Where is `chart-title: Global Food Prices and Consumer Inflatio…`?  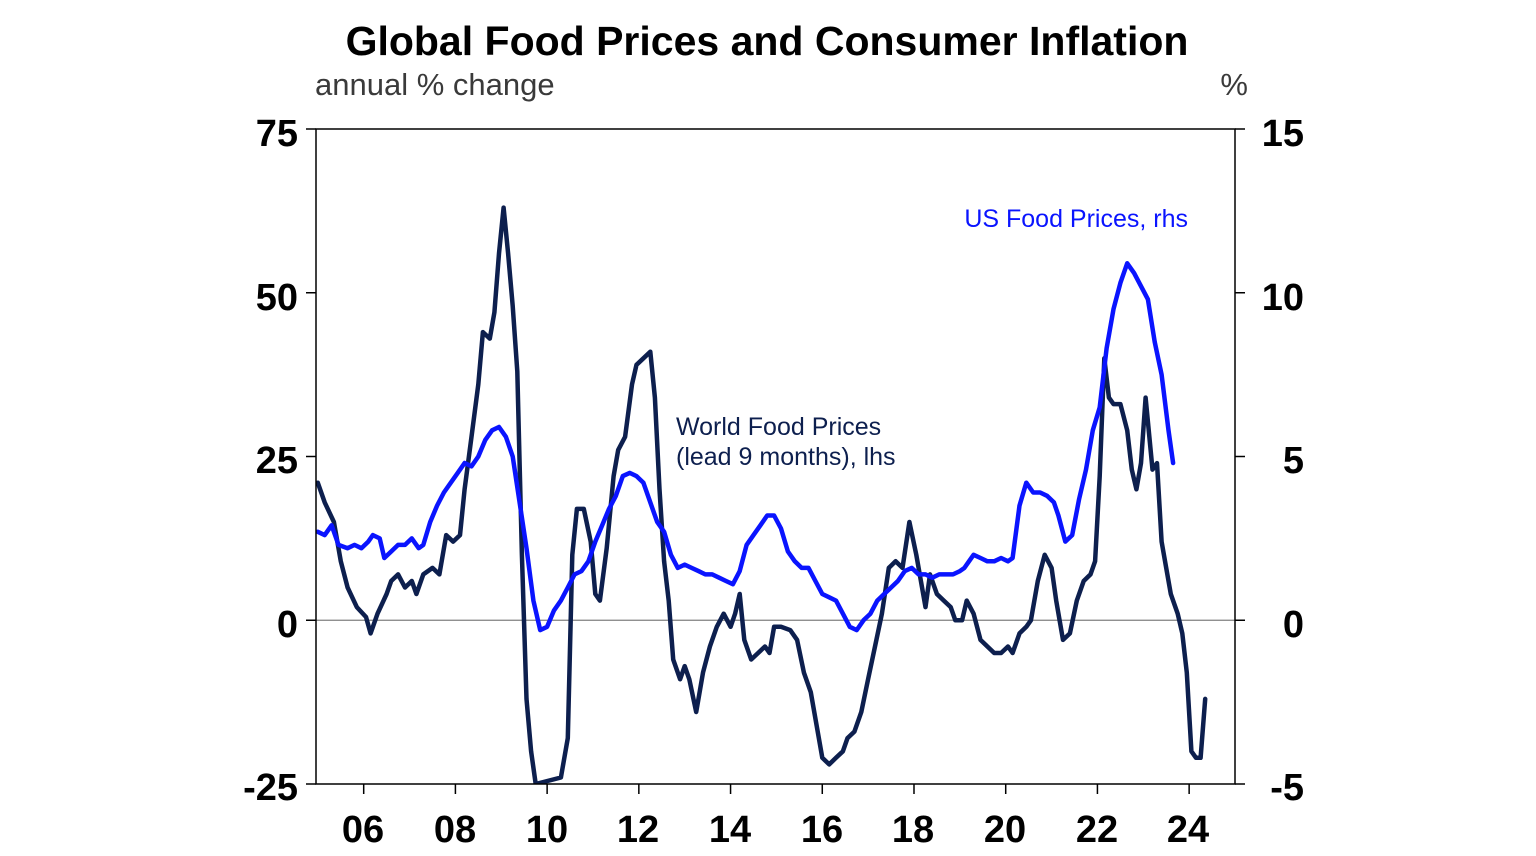
chart-title: Global Food Prices and Consumer Inflatio… is located at coordinates (767, 41).